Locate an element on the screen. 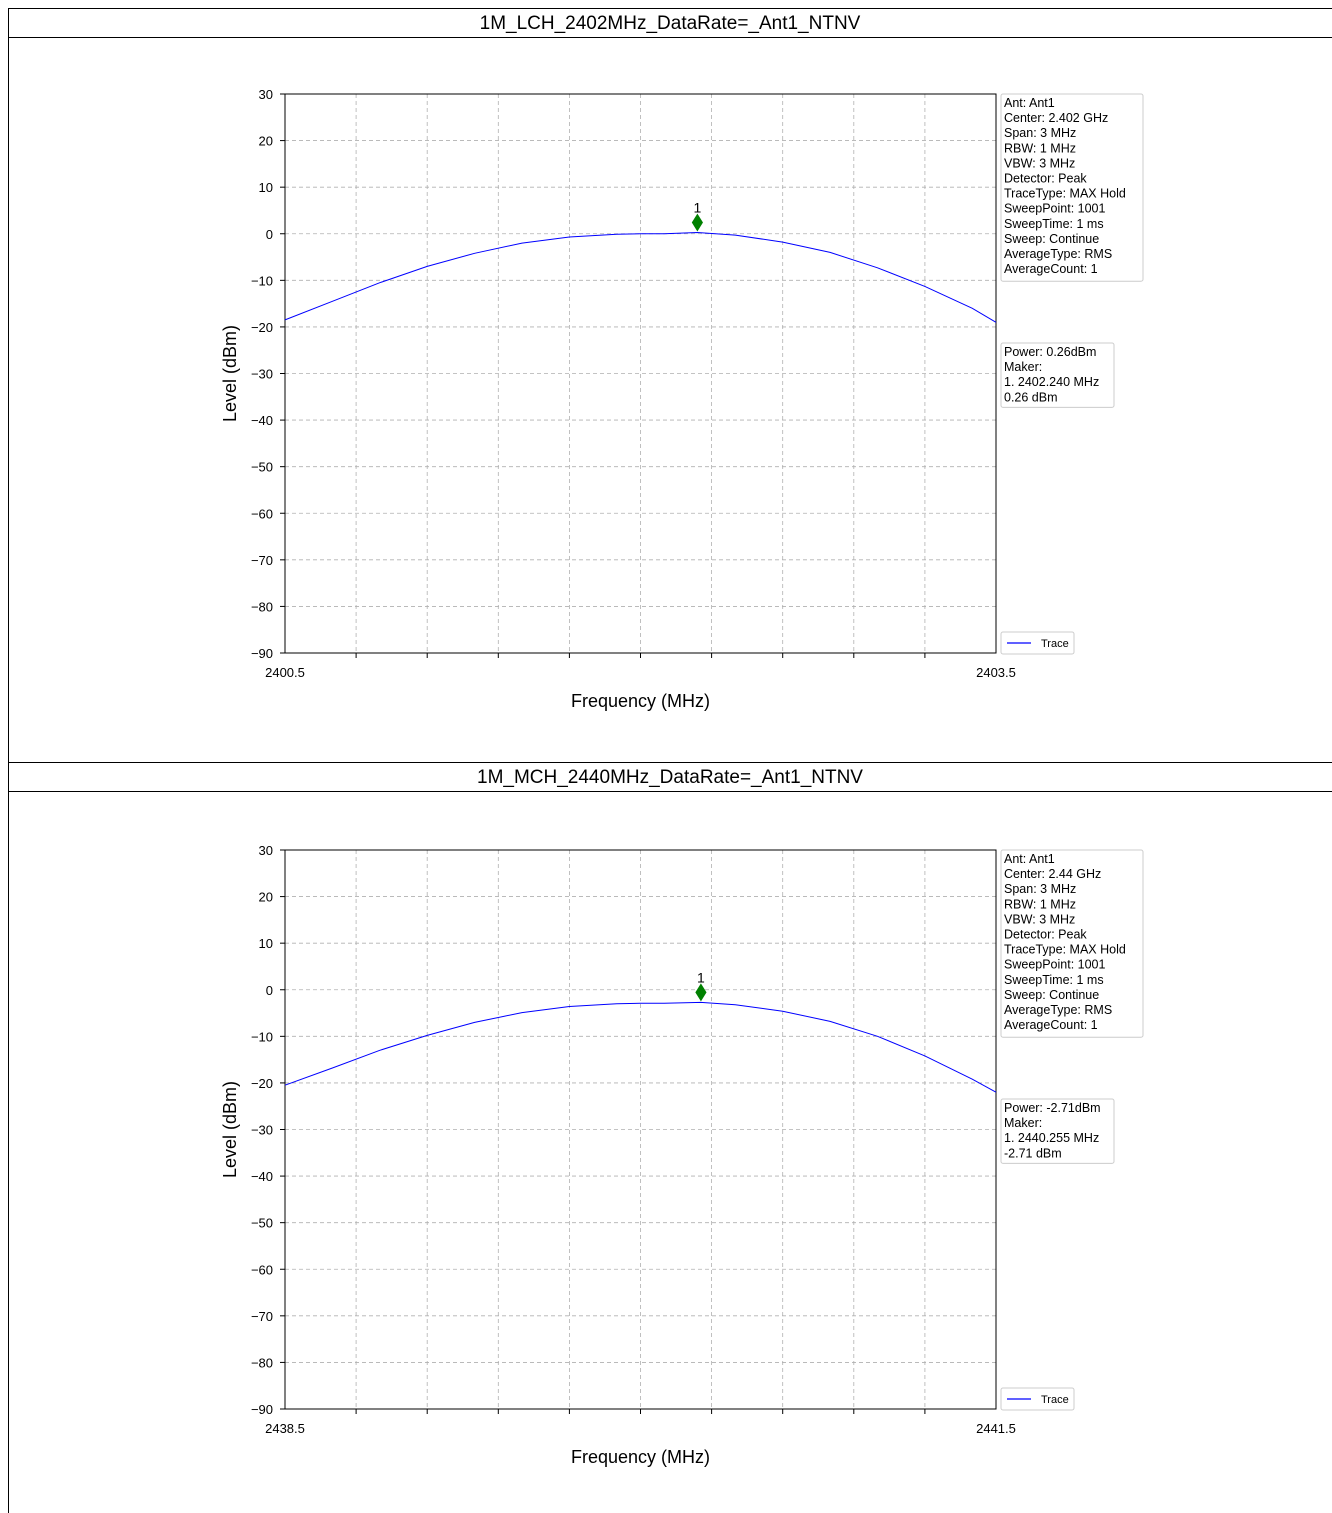 This screenshot has width=1332, height=1513. section-title: 1M_LCH_2402MHz_DataRate=_Ant1_NTNV is located at coordinates (670, 23).